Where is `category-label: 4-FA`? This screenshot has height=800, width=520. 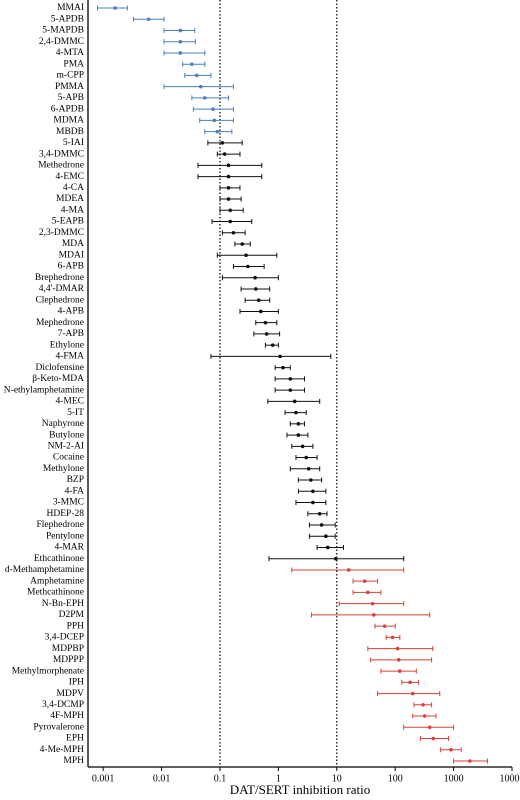
category-label: 4-FA is located at coordinates (74, 491).